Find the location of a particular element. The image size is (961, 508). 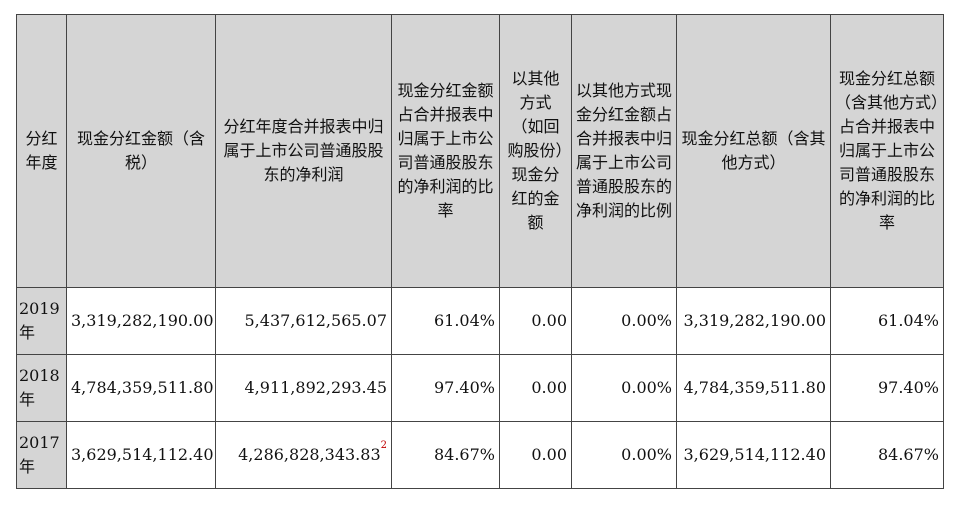

total-ratio-cell: 84.67% is located at coordinates (887, 455).